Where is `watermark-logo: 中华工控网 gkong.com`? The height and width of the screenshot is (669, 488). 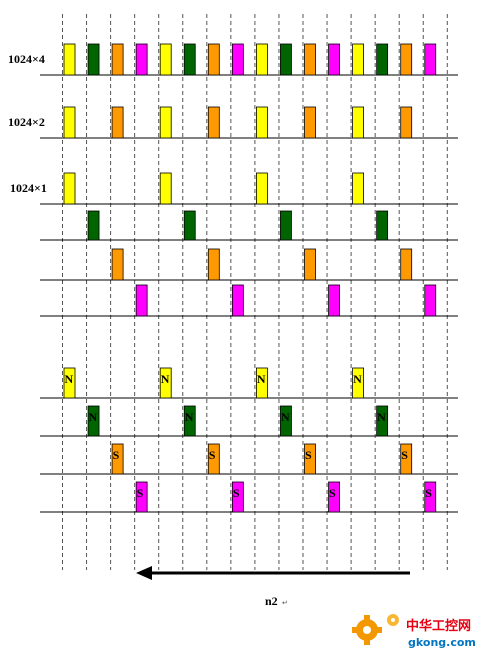 watermark-logo: 中华工控网 gkong.com is located at coordinates (414, 631).